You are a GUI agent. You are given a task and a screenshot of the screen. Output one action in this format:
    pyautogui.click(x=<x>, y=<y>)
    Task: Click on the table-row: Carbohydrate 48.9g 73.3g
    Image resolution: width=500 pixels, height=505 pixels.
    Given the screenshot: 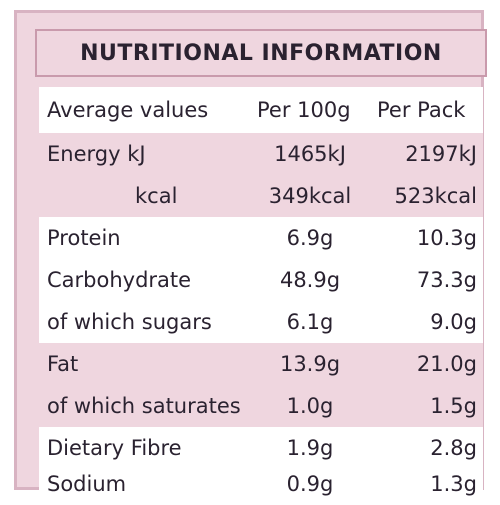 What is the action you would take?
    pyautogui.click(x=261, y=280)
    